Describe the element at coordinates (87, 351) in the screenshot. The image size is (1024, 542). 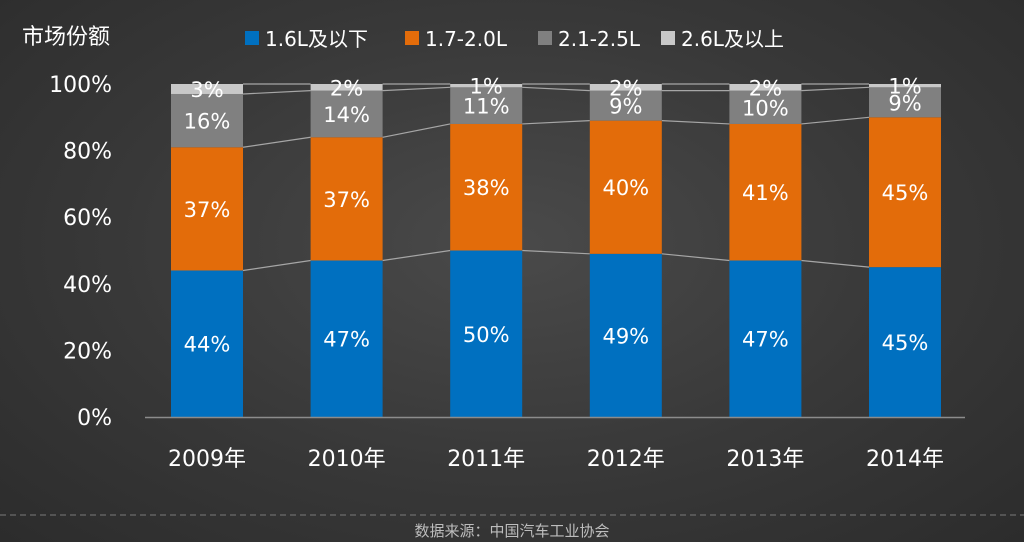
I see `y-tick-label-1: 20%` at that location.